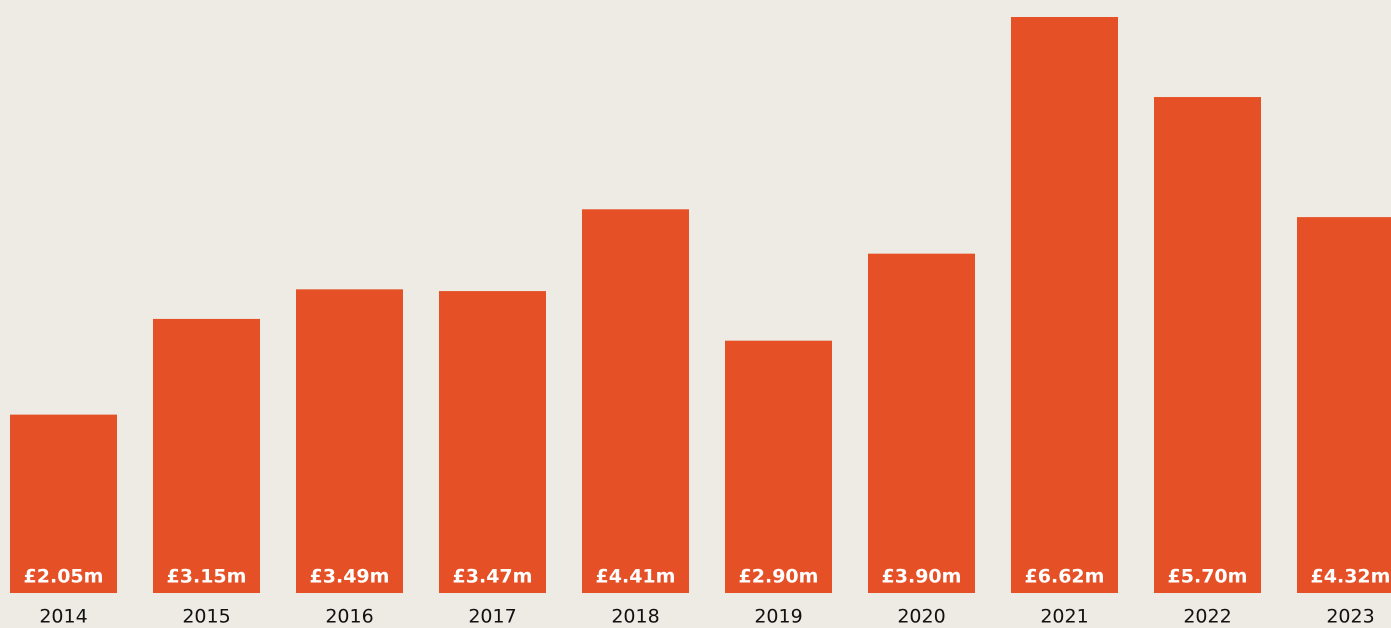  What do you see at coordinates (921, 617) in the screenshot?
I see `x-tick-label: 2020` at bounding box center [921, 617].